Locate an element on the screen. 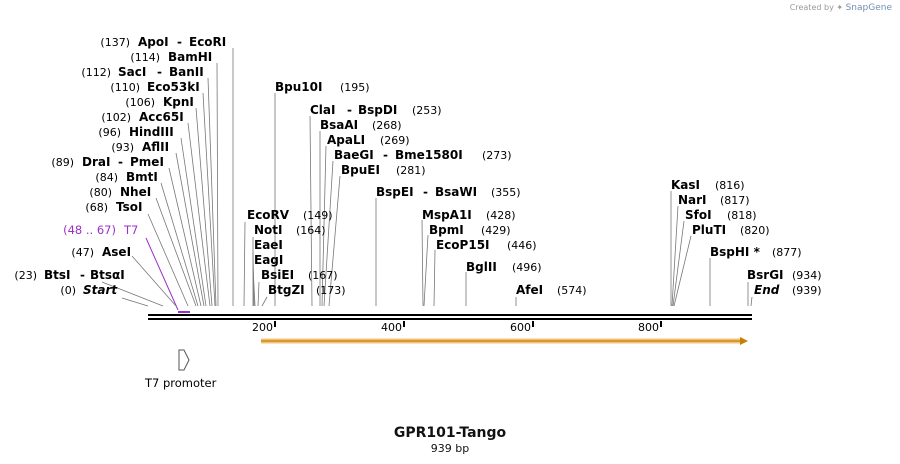 The width and height of the screenshot is (900, 464). site-position: (816) is located at coordinates (730, 185).